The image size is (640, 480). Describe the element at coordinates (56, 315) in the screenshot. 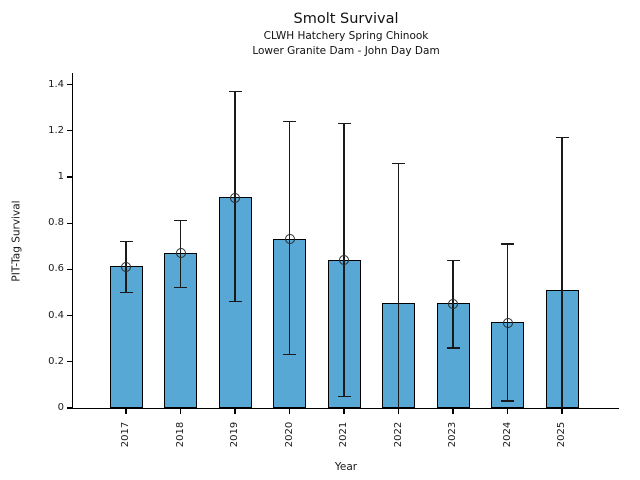

I see `y-tick-label: 0.4` at that location.